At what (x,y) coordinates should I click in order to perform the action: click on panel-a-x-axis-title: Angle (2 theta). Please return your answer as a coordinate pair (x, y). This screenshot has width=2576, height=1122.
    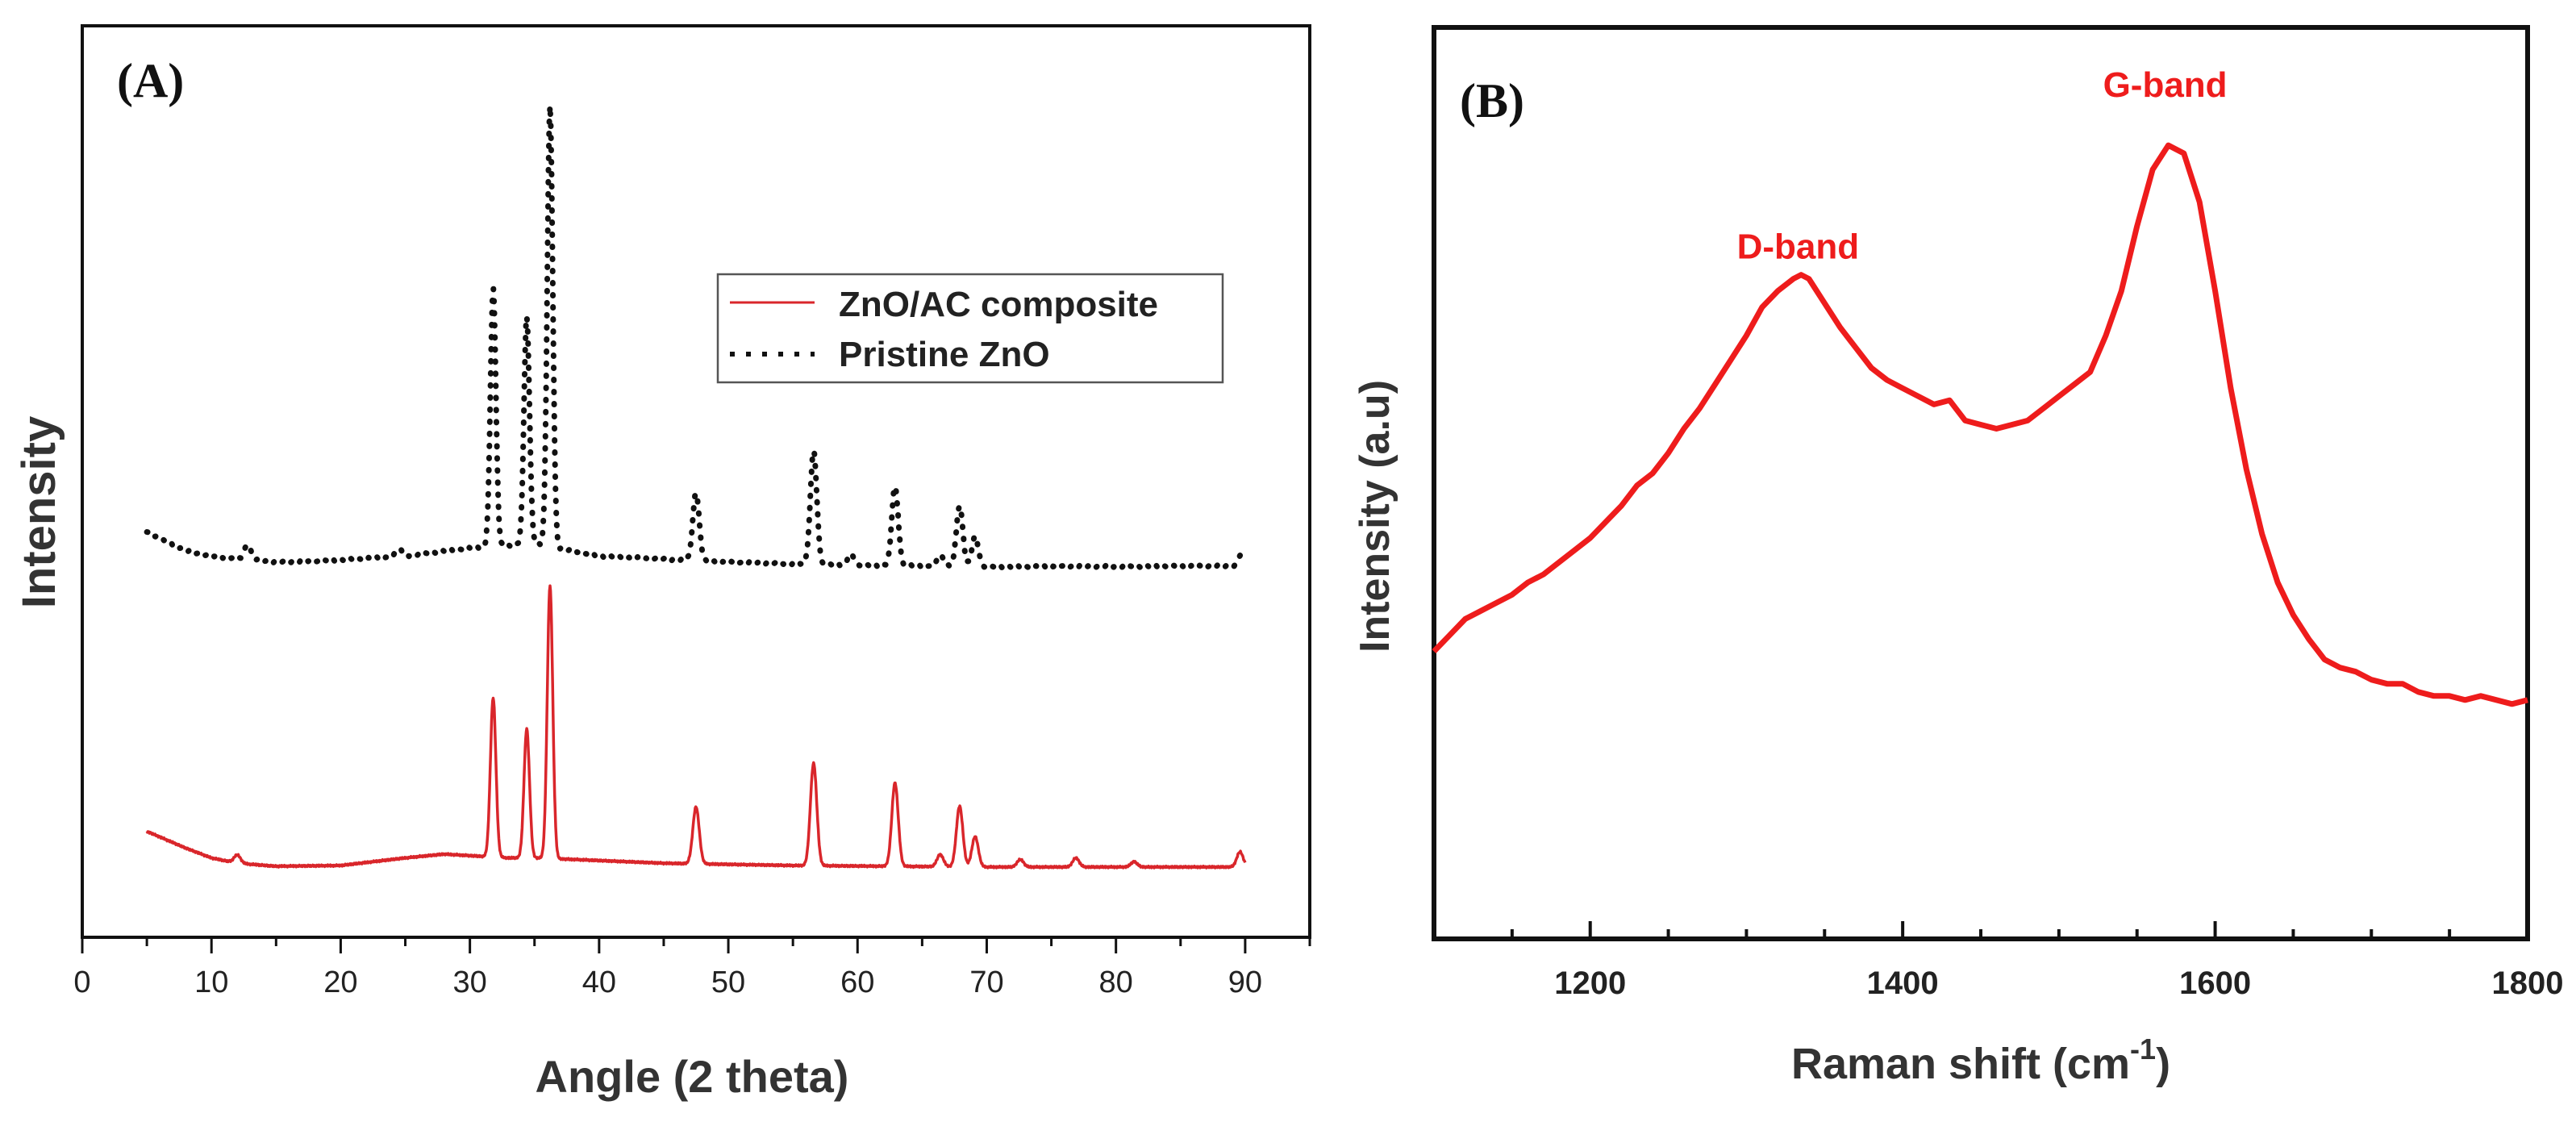
    Looking at the image, I should click on (692, 1076).